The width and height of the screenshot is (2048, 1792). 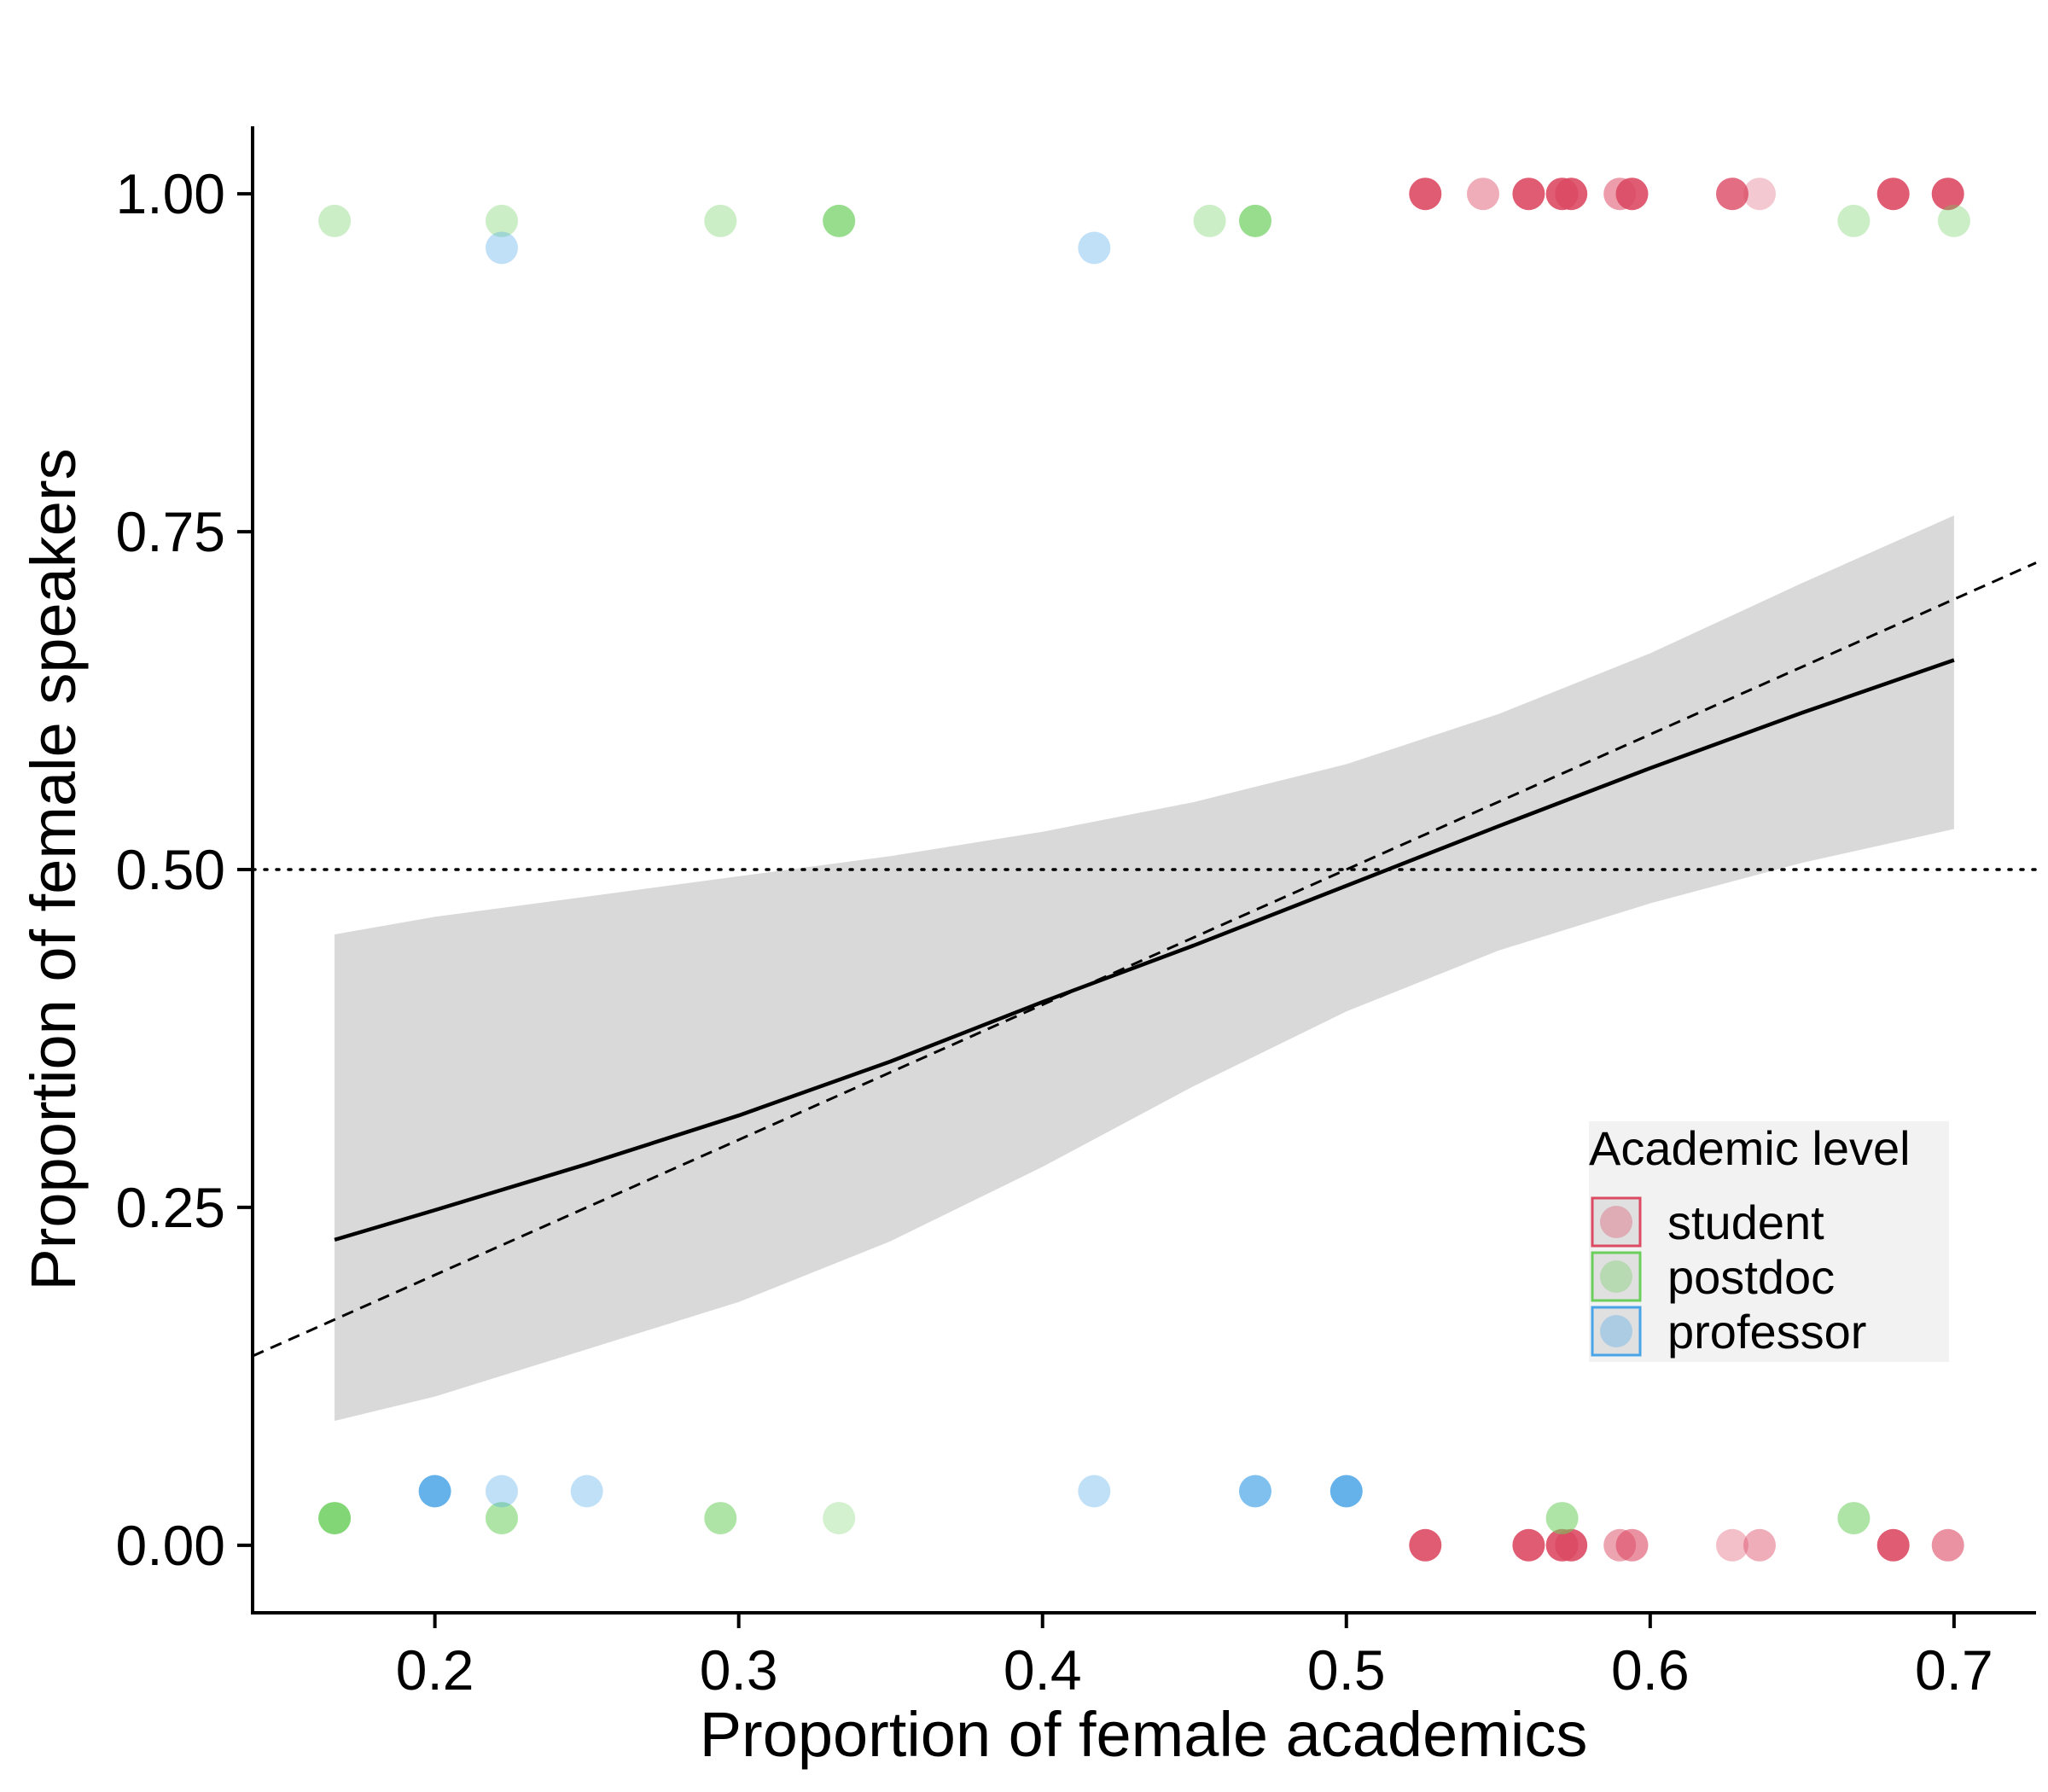 I want to click on legend-key-postdoc, so click(x=1616, y=1276).